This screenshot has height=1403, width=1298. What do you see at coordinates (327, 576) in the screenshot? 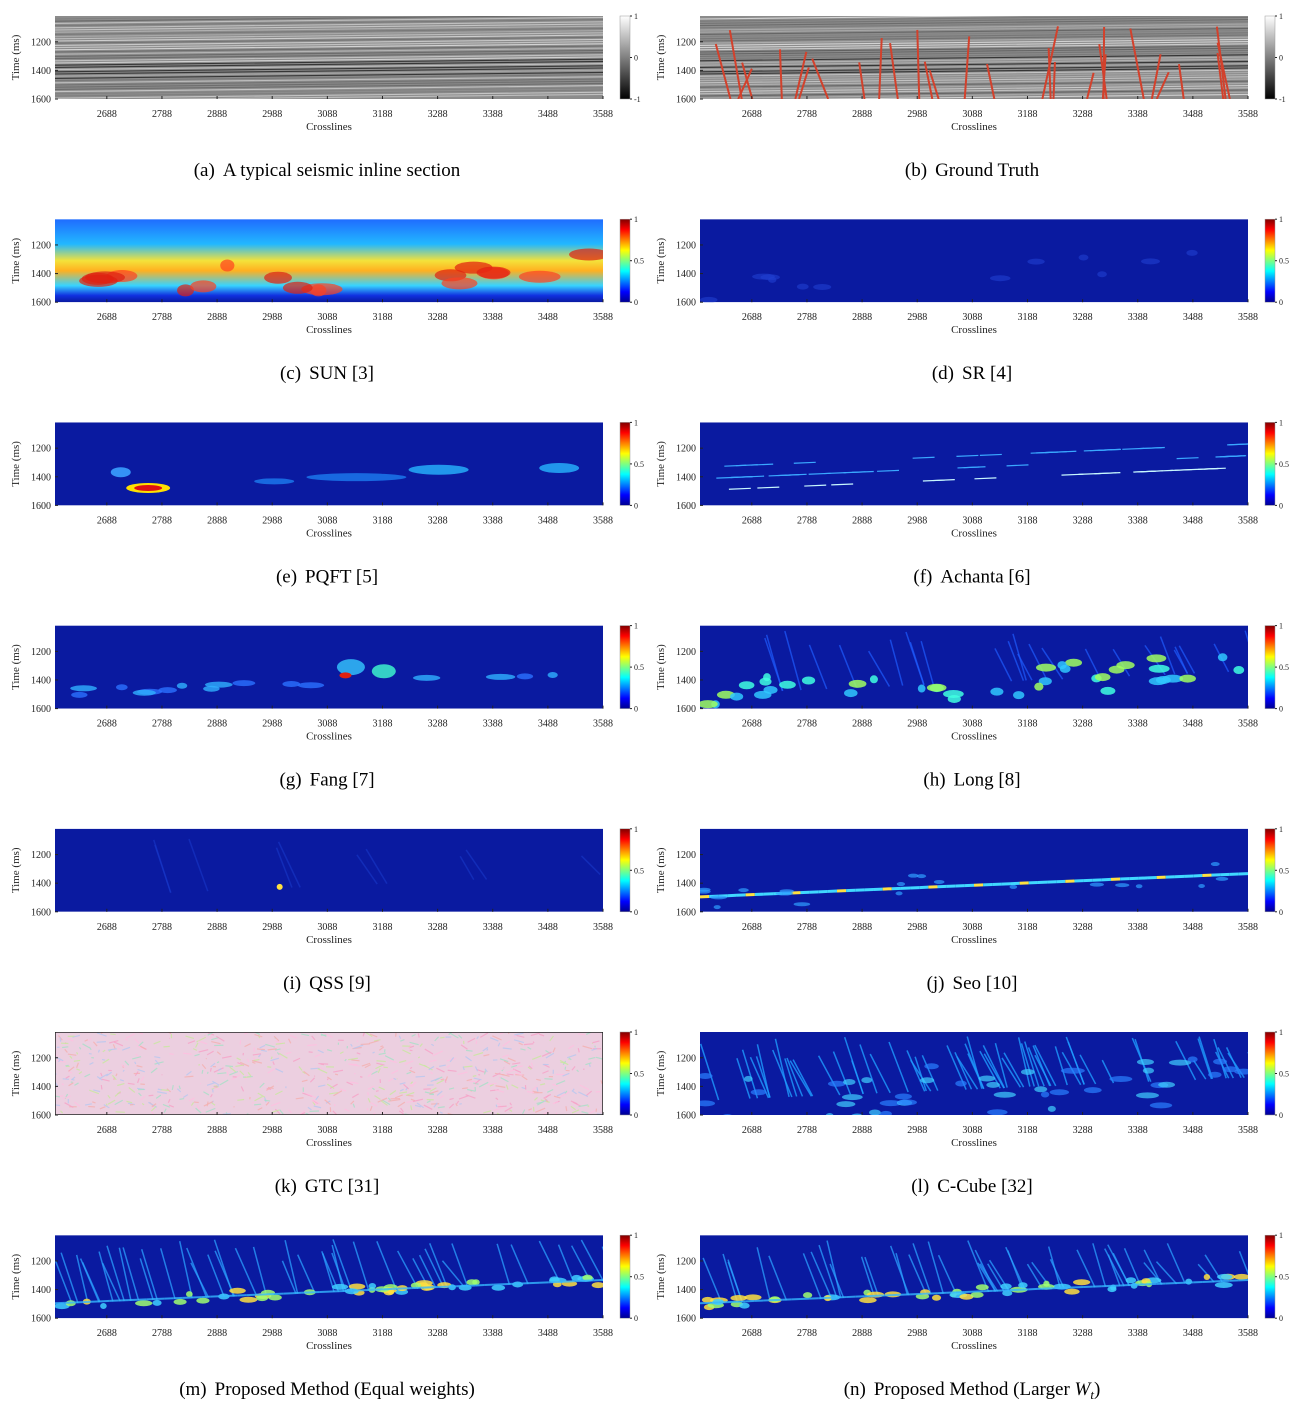
I see `caption: (e) PQFT [5]` at bounding box center [327, 576].